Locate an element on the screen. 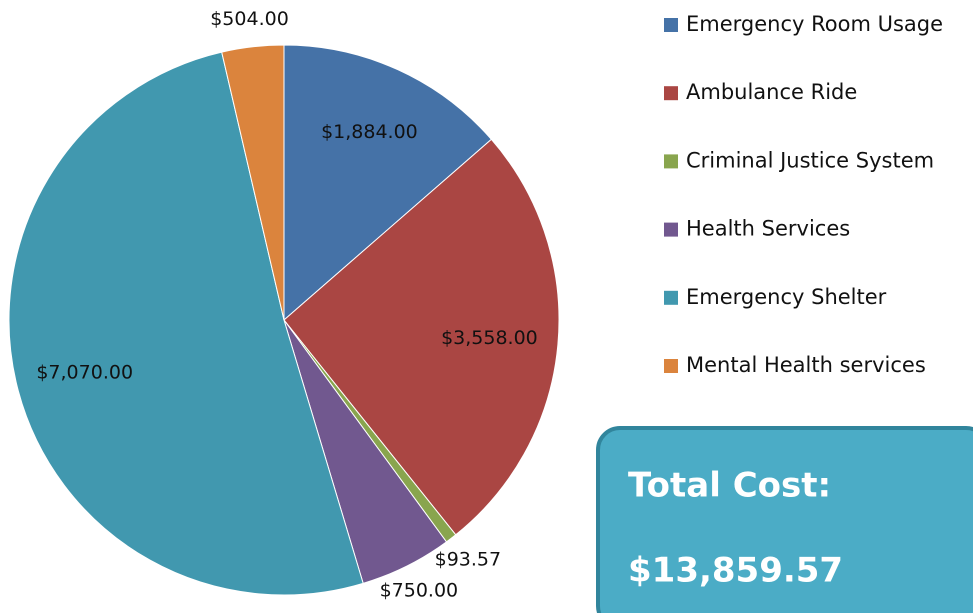  total-label: Total Cost: is located at coordinates (729, 486).